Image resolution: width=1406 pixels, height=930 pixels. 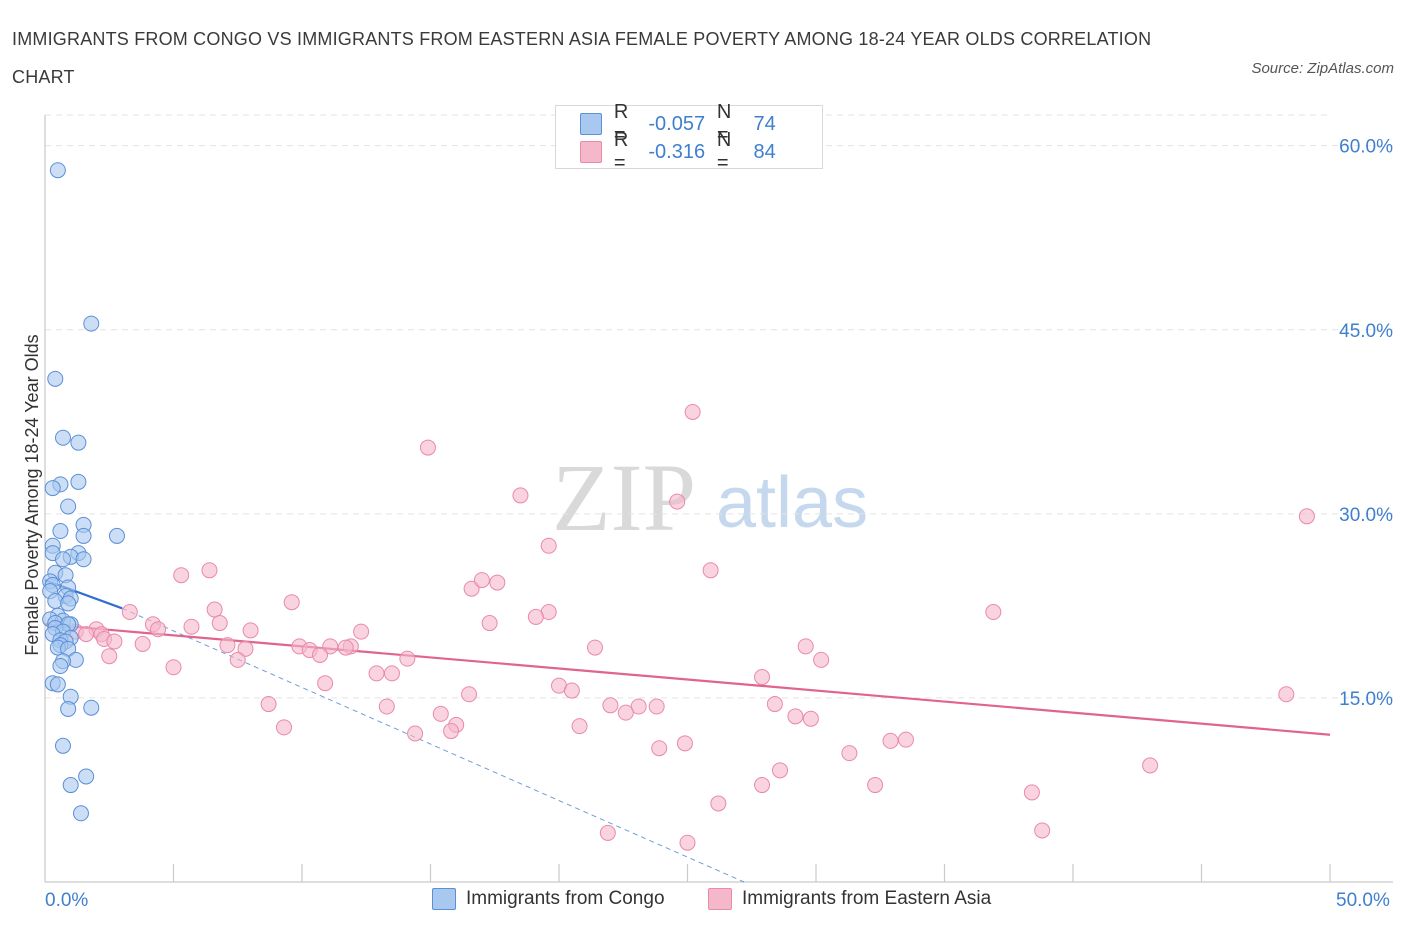 I want to click on series-swatch-congo, so click(x=444, y=899).